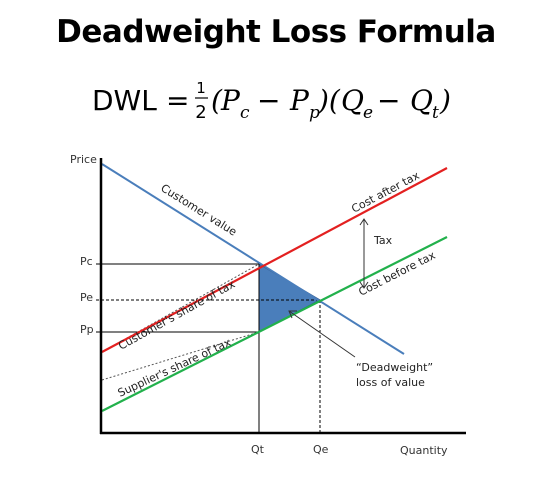 This screenshot has width=552, height=477. Describe the element at coordinates (329, 100) in the screenshot. I see `formula-close-paren-1: )(` at that location.